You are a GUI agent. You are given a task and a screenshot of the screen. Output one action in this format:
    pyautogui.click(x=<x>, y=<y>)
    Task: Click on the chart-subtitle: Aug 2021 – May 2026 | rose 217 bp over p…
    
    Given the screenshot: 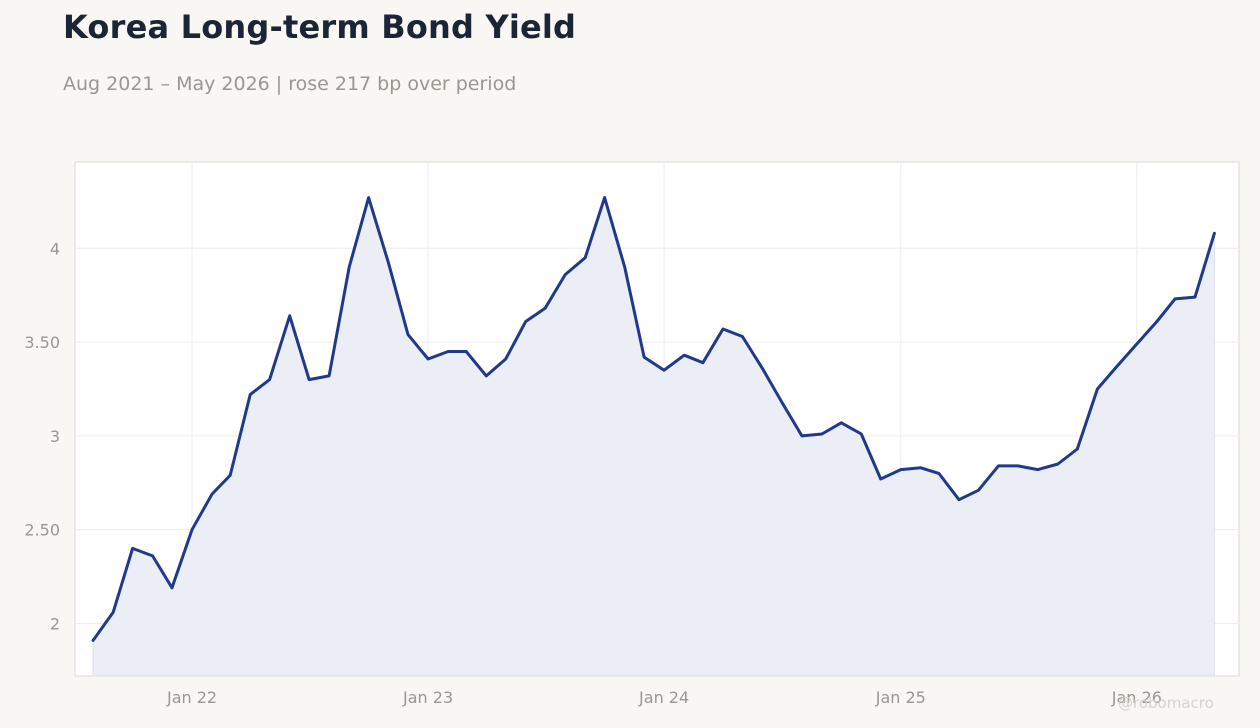 What is the action you would take?
    pyautogui.click(x=290, y=84)
    